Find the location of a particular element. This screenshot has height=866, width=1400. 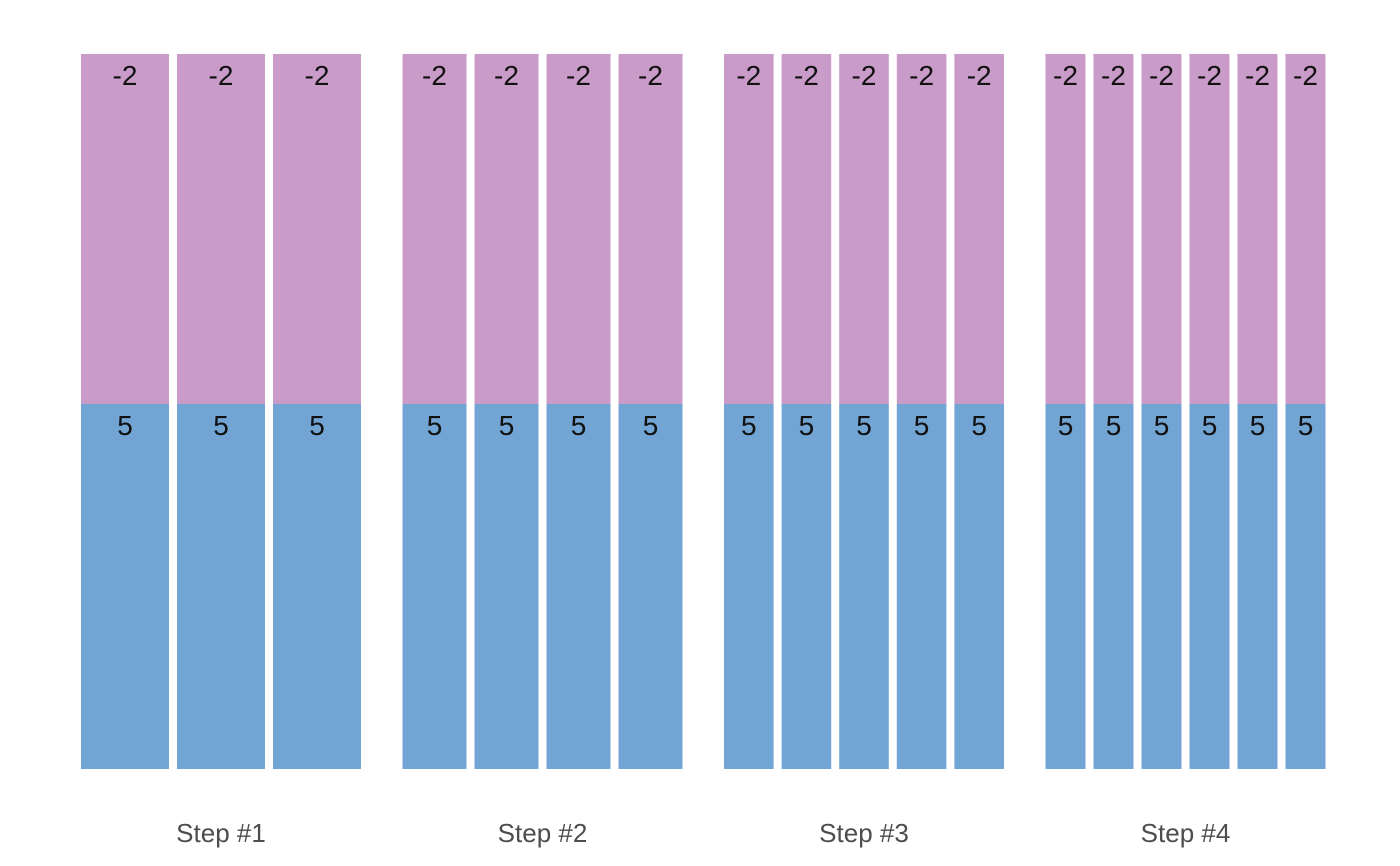

step-label: Step #1 is located at coordinates (221, 833).